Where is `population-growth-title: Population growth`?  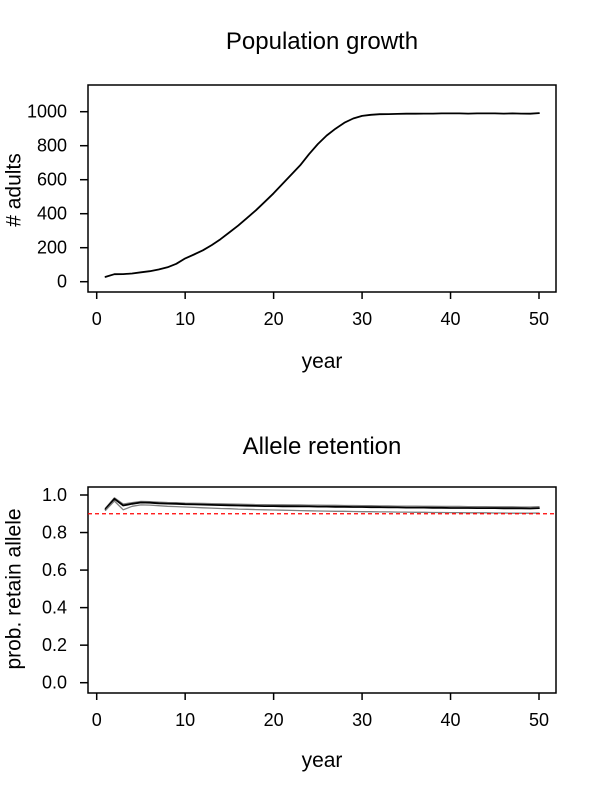 population-growth-title: Population growth is located at coordinates (322, 41).